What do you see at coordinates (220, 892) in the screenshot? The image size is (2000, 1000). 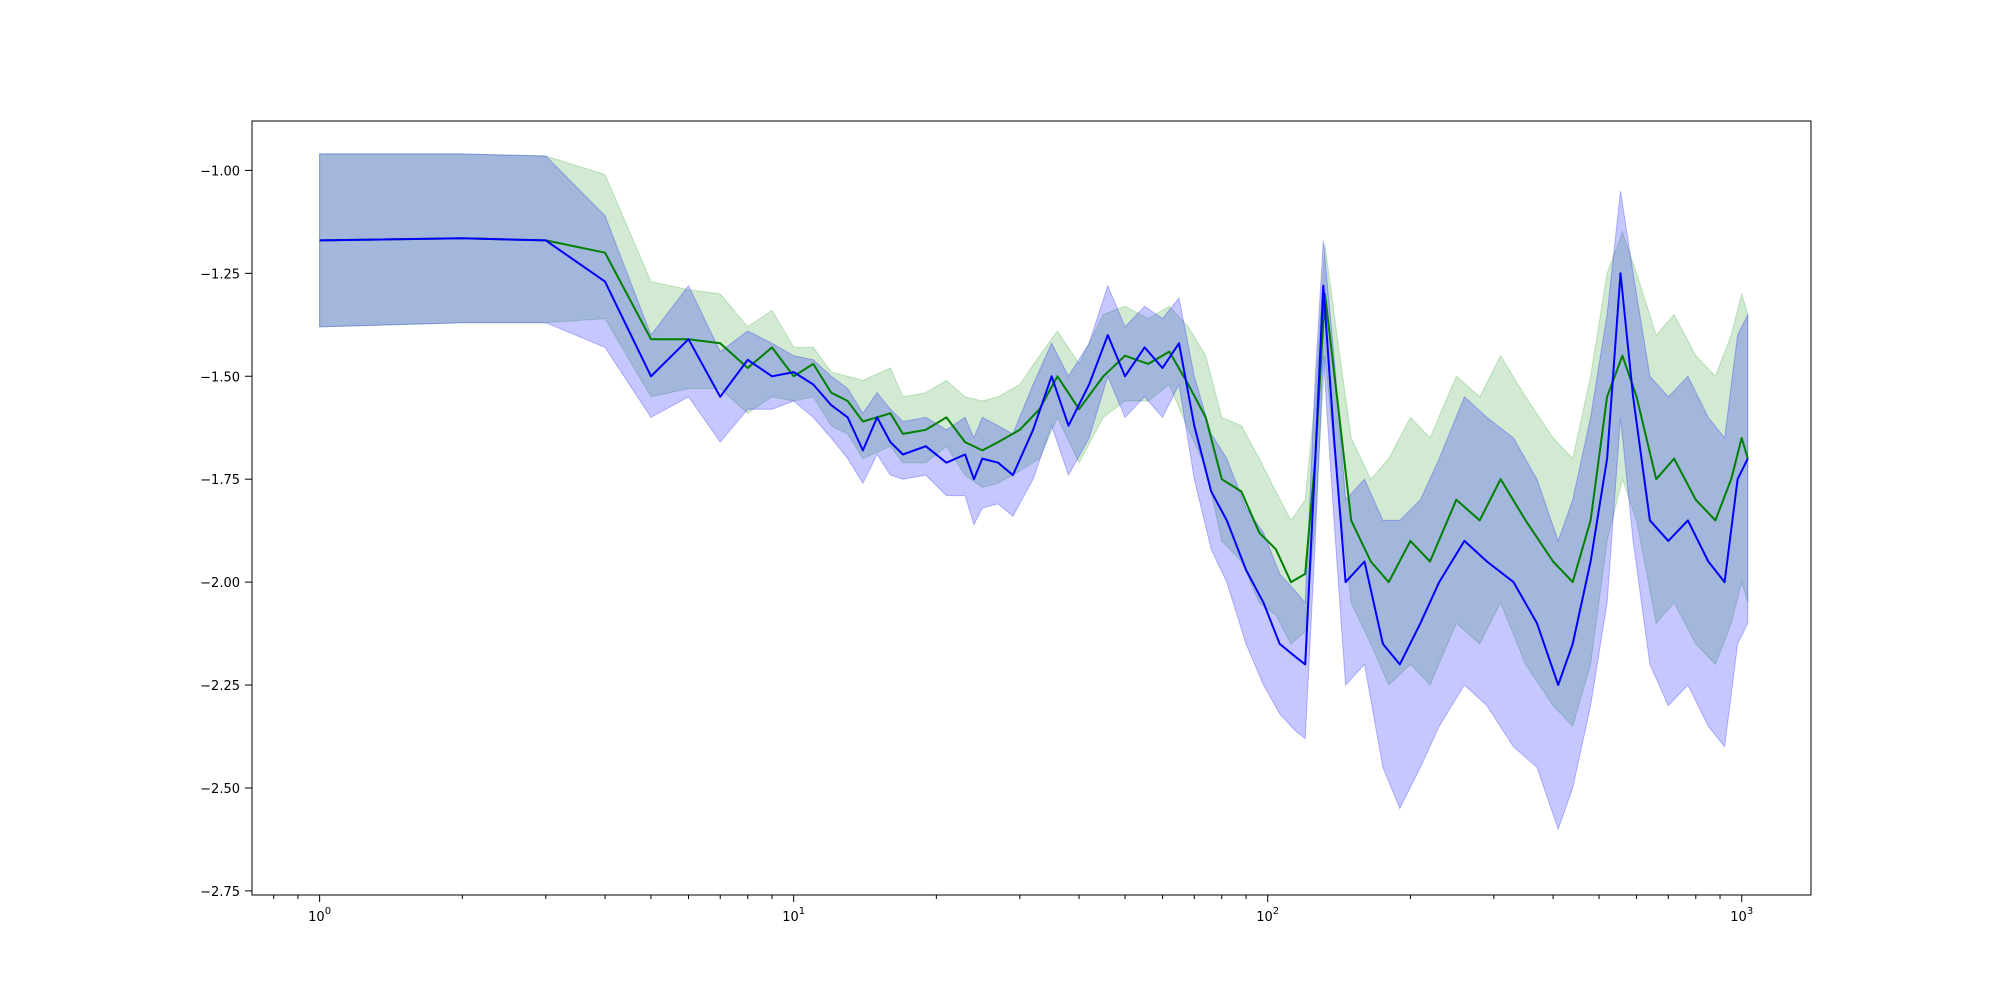 I see `y-tick-label: −2.75` at bounding box center [220, 892].